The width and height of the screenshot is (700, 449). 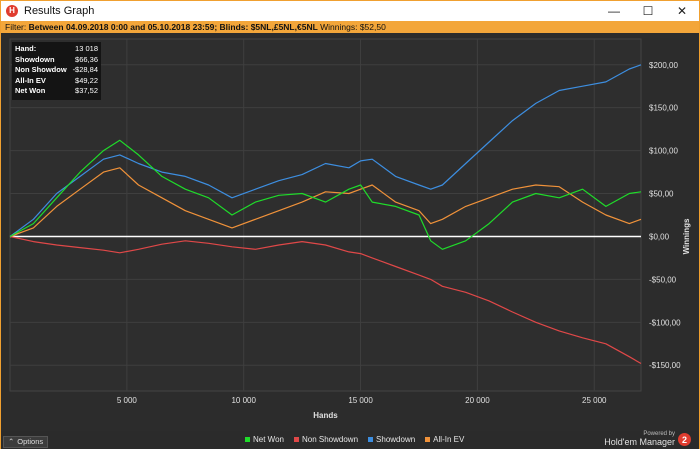 I want to click on app-logo-icon: H, so click(x=12, y=11).